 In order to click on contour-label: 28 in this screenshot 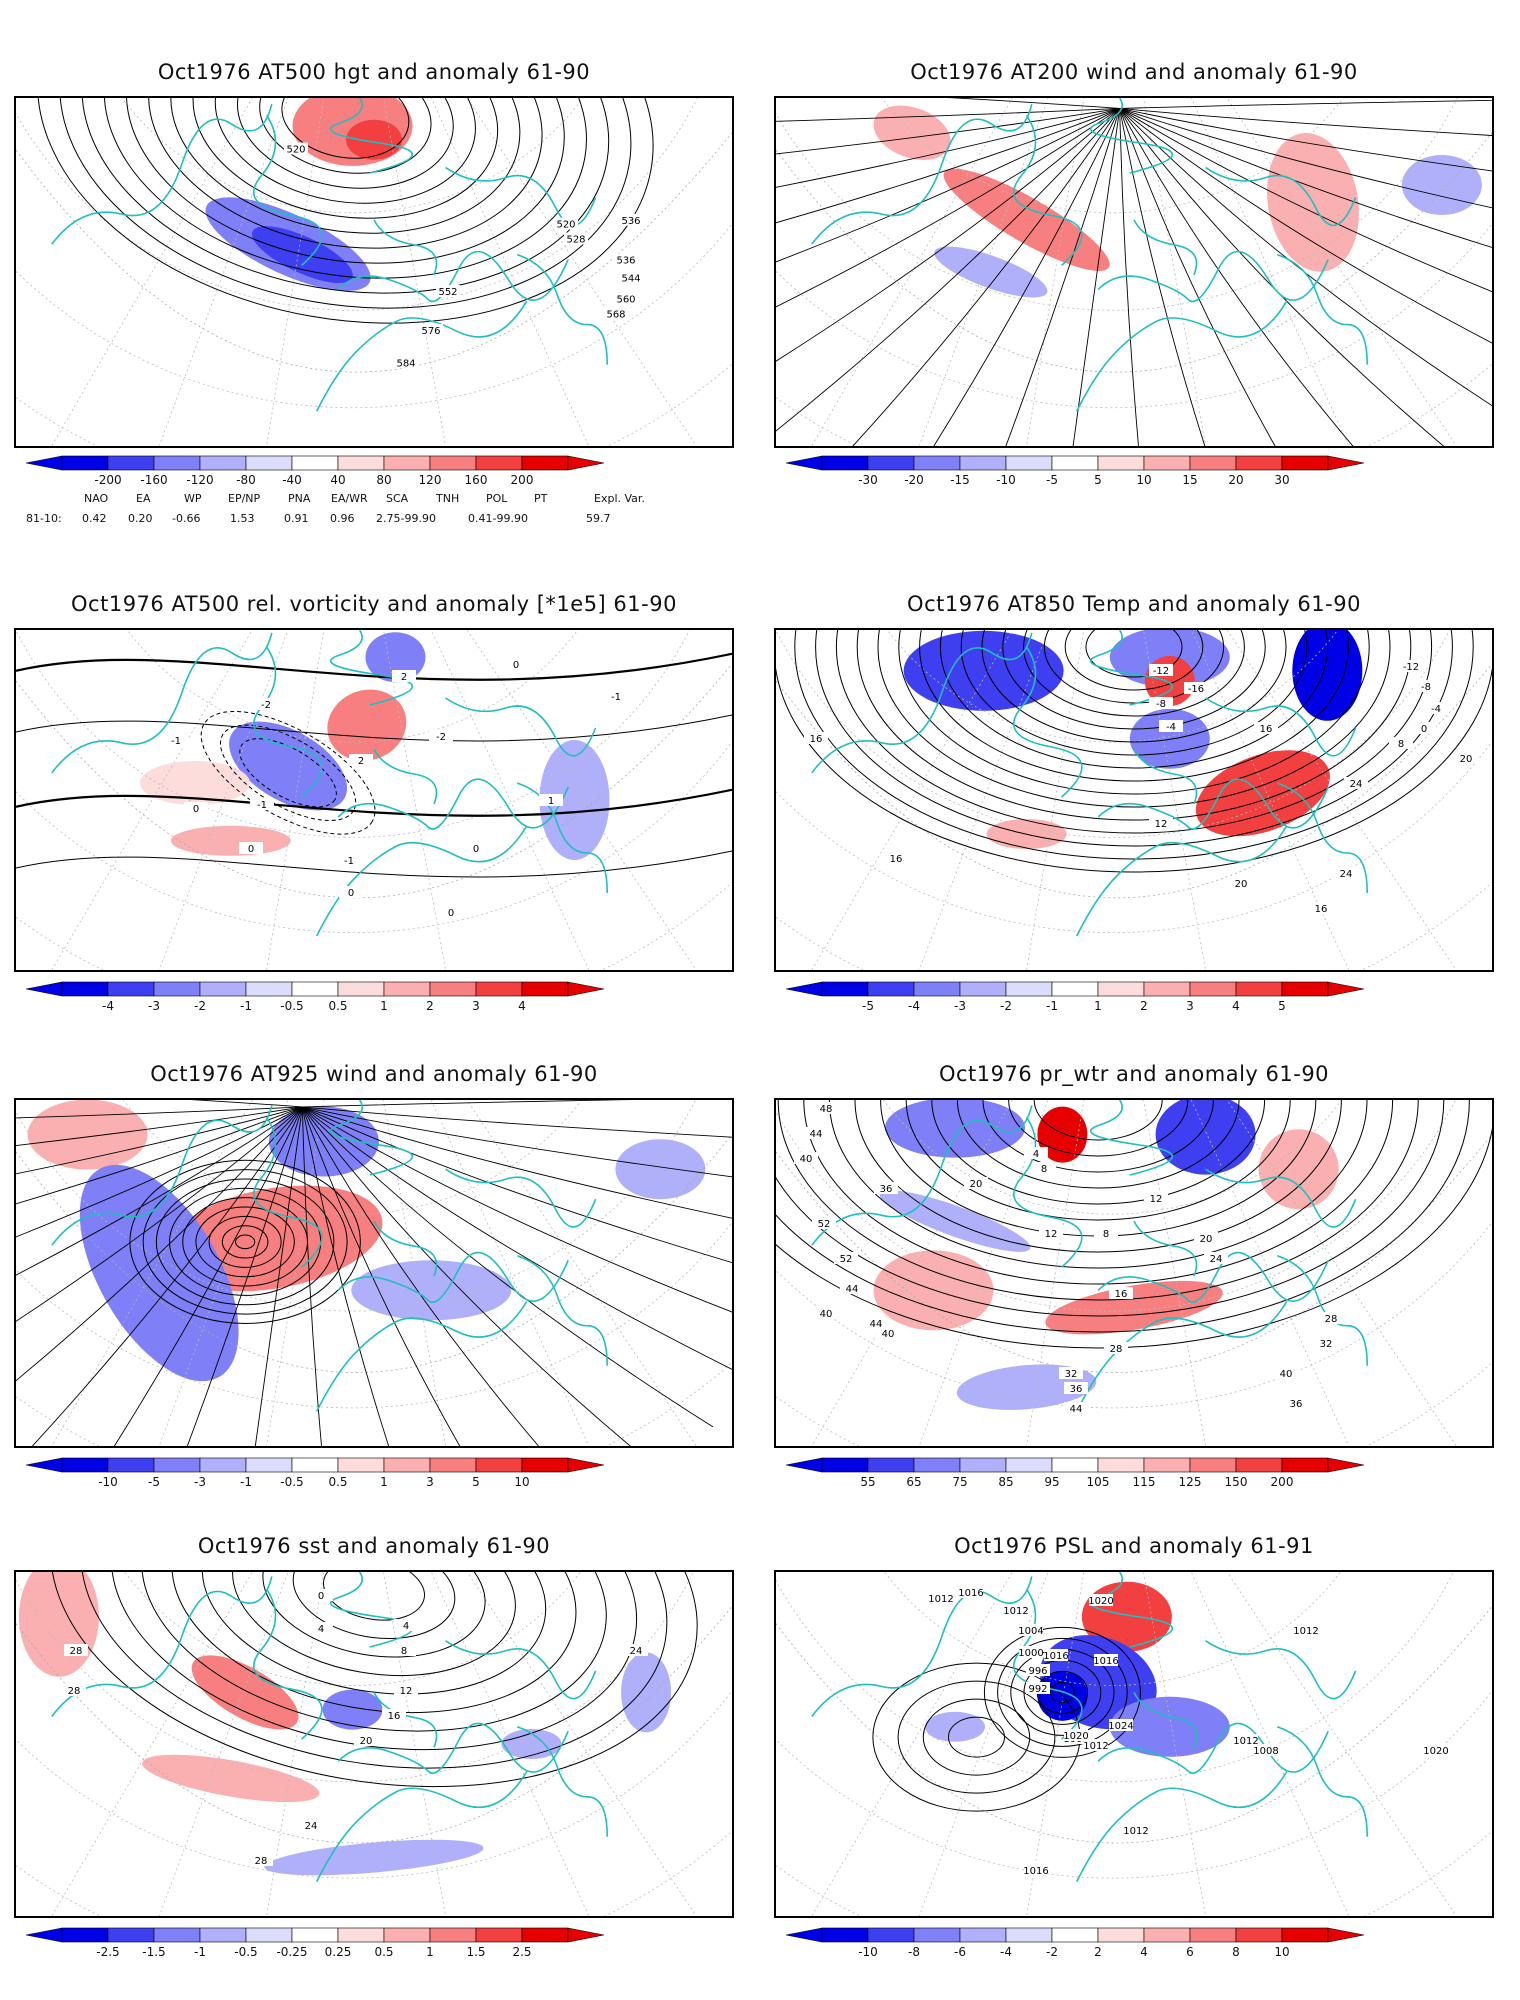, I will do `click(76, 1651)`.